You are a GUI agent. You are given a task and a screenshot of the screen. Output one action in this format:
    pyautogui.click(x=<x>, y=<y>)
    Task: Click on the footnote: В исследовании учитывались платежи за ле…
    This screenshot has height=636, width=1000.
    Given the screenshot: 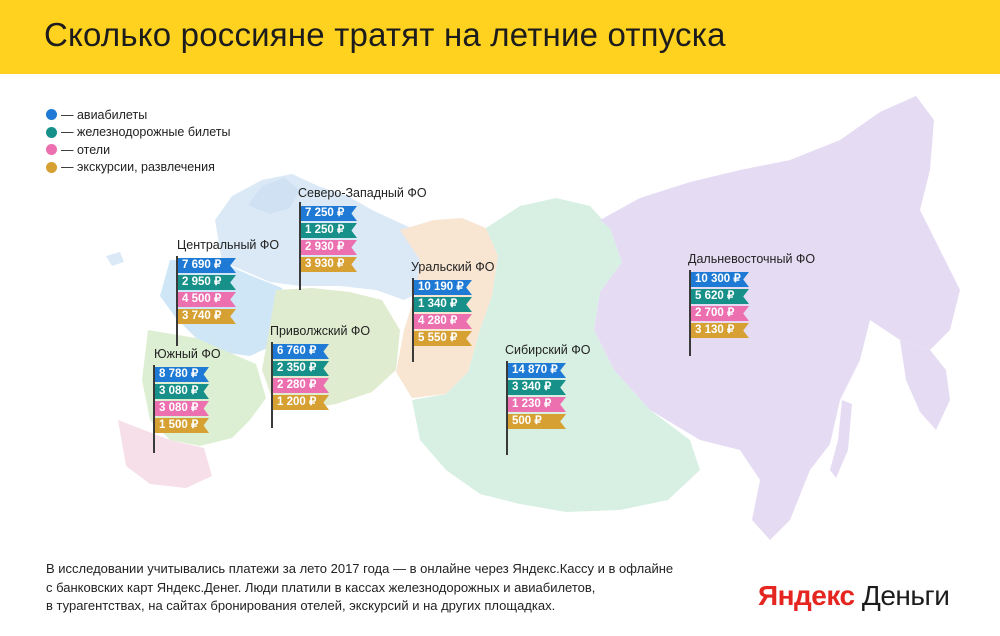 What is the action you would take?
    pyautogui.click(x=386, y=588)
    